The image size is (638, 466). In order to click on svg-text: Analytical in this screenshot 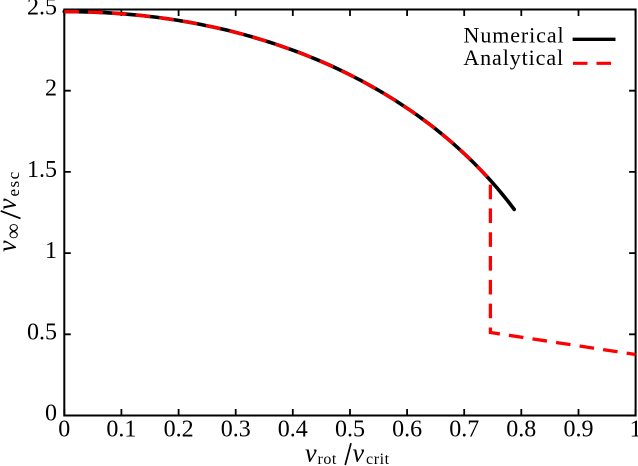, I will do `click(513, 57)`.